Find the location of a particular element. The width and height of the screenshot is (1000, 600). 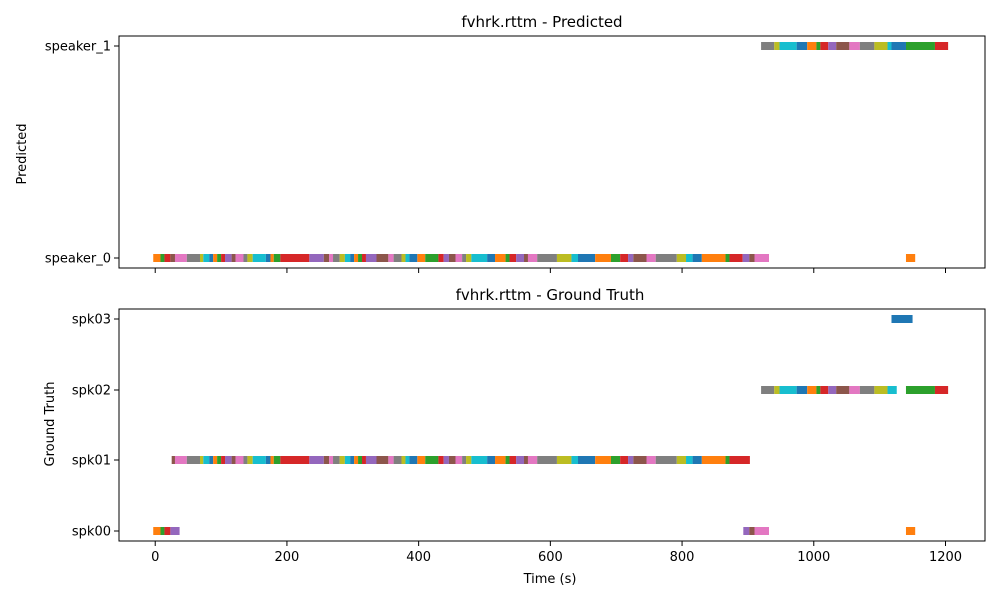

y-tick-label: spk00 is located at coordinates (91, 532).